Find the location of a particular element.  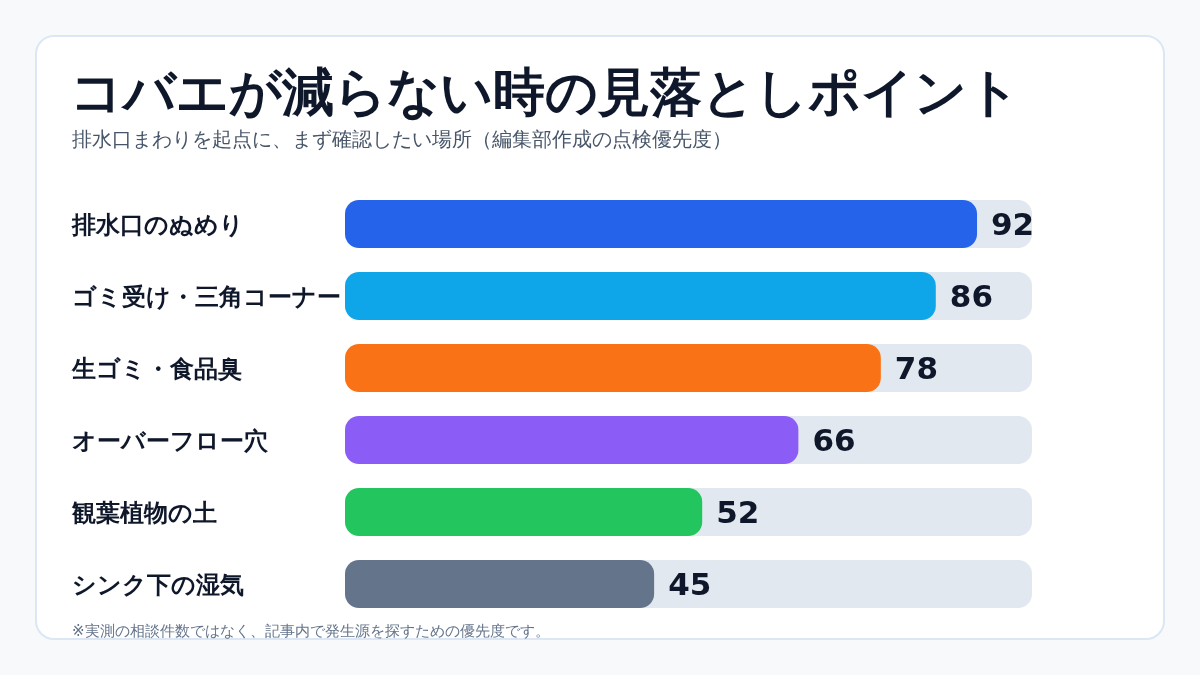

y-tick-label: 生ゴミ・食品臭 is located at coordinates (156, 369).